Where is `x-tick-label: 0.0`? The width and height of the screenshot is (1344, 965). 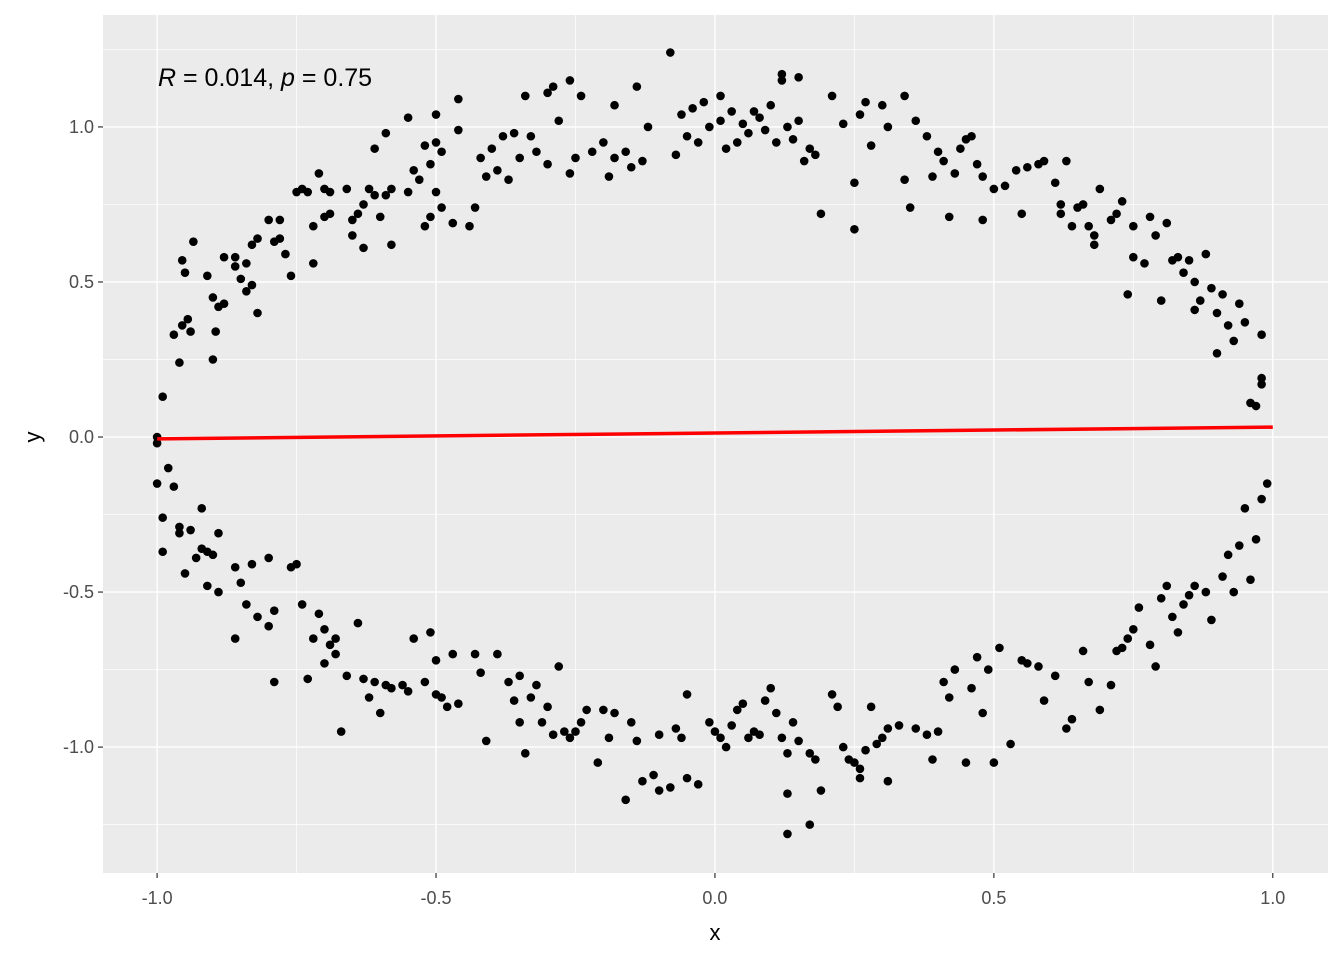
x-tick-label: 0.0 is located at coordinates (714, 898).